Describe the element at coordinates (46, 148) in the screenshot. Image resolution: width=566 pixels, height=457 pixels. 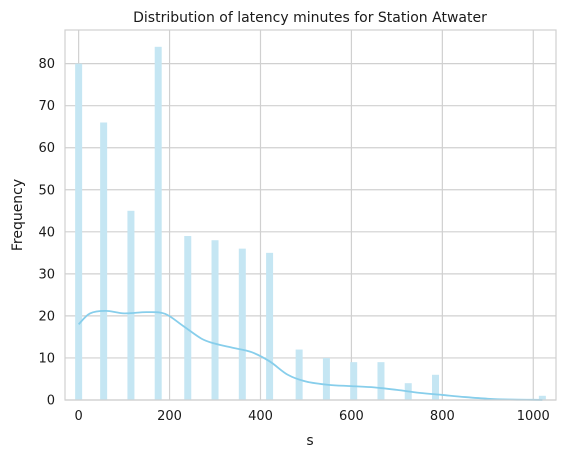
I see `y-tick-label: 60` at that location.